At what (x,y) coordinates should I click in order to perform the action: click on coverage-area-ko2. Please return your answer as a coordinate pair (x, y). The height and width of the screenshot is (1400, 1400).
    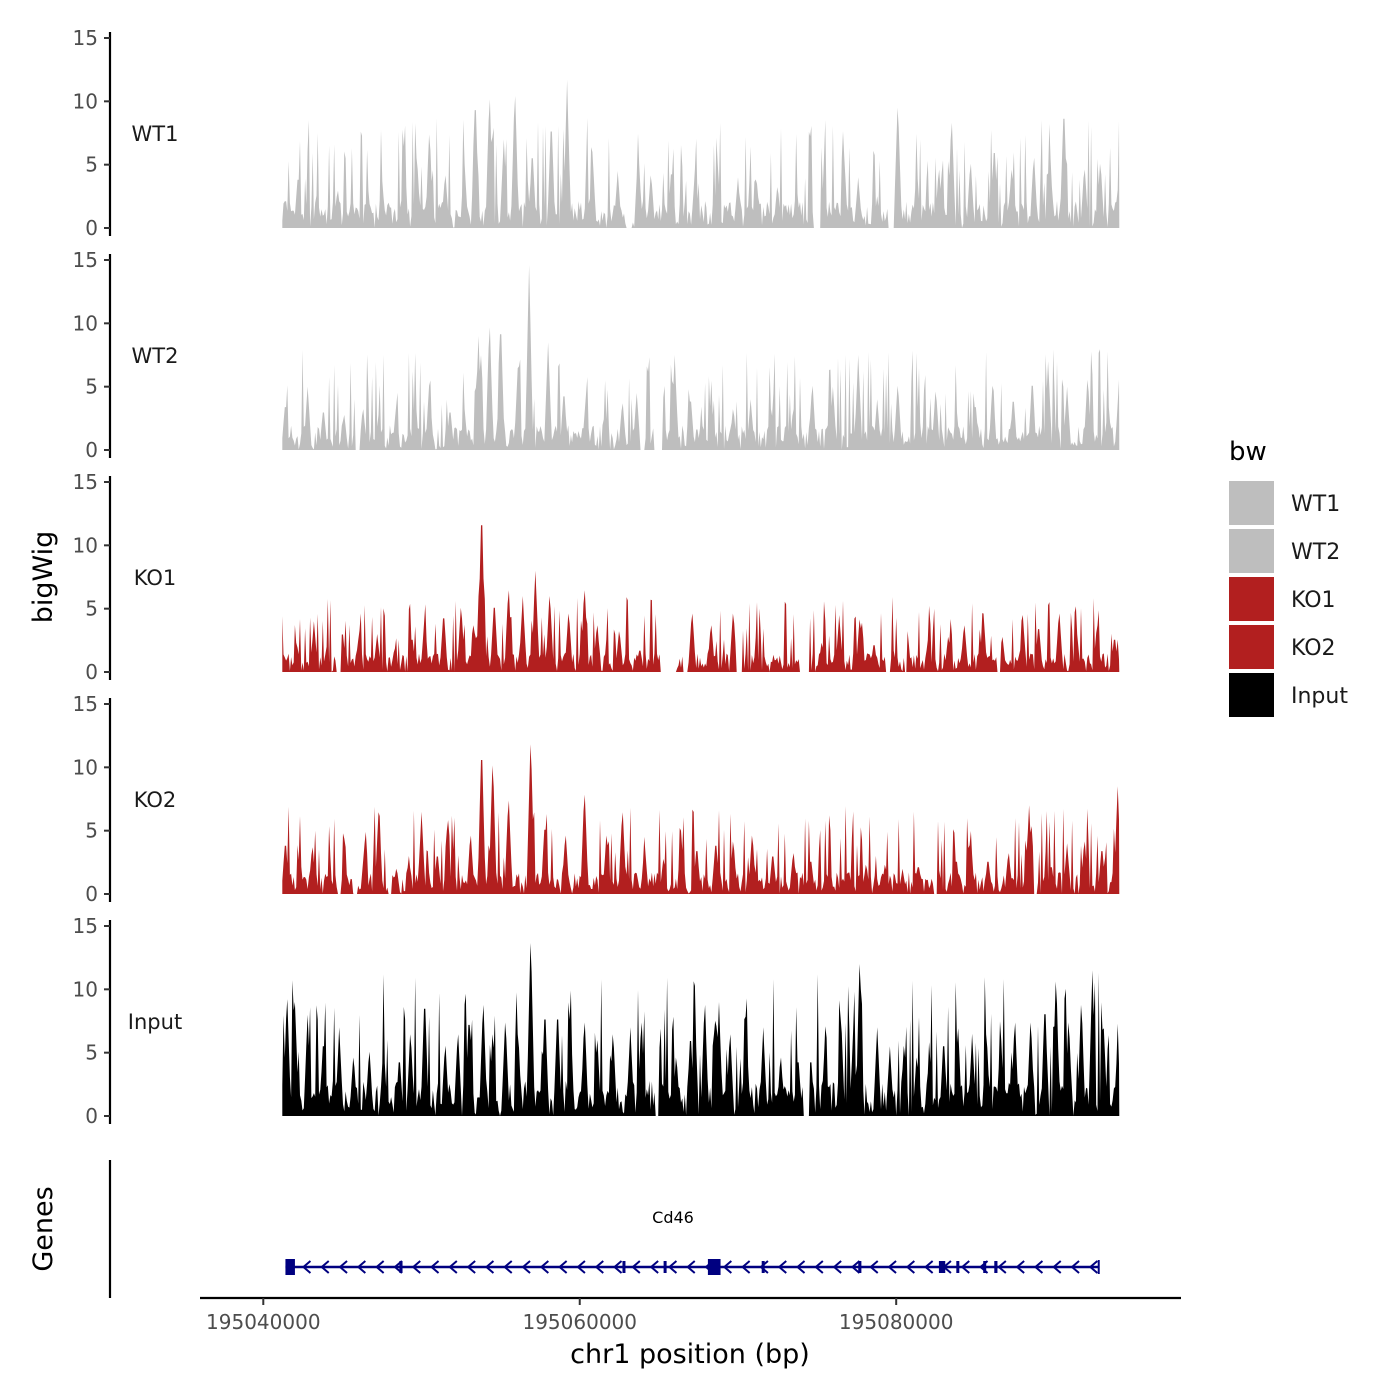
    Looking at the image, I should click on (701, 819).